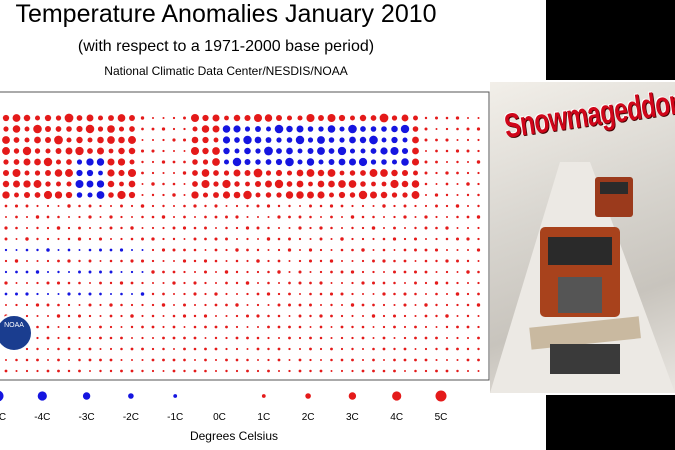 This screenshot has height=450, width=675. Describe the element at coordinates (234, 436) in the screenshot. I see `legend-title: Degrees Celsius` at that location.